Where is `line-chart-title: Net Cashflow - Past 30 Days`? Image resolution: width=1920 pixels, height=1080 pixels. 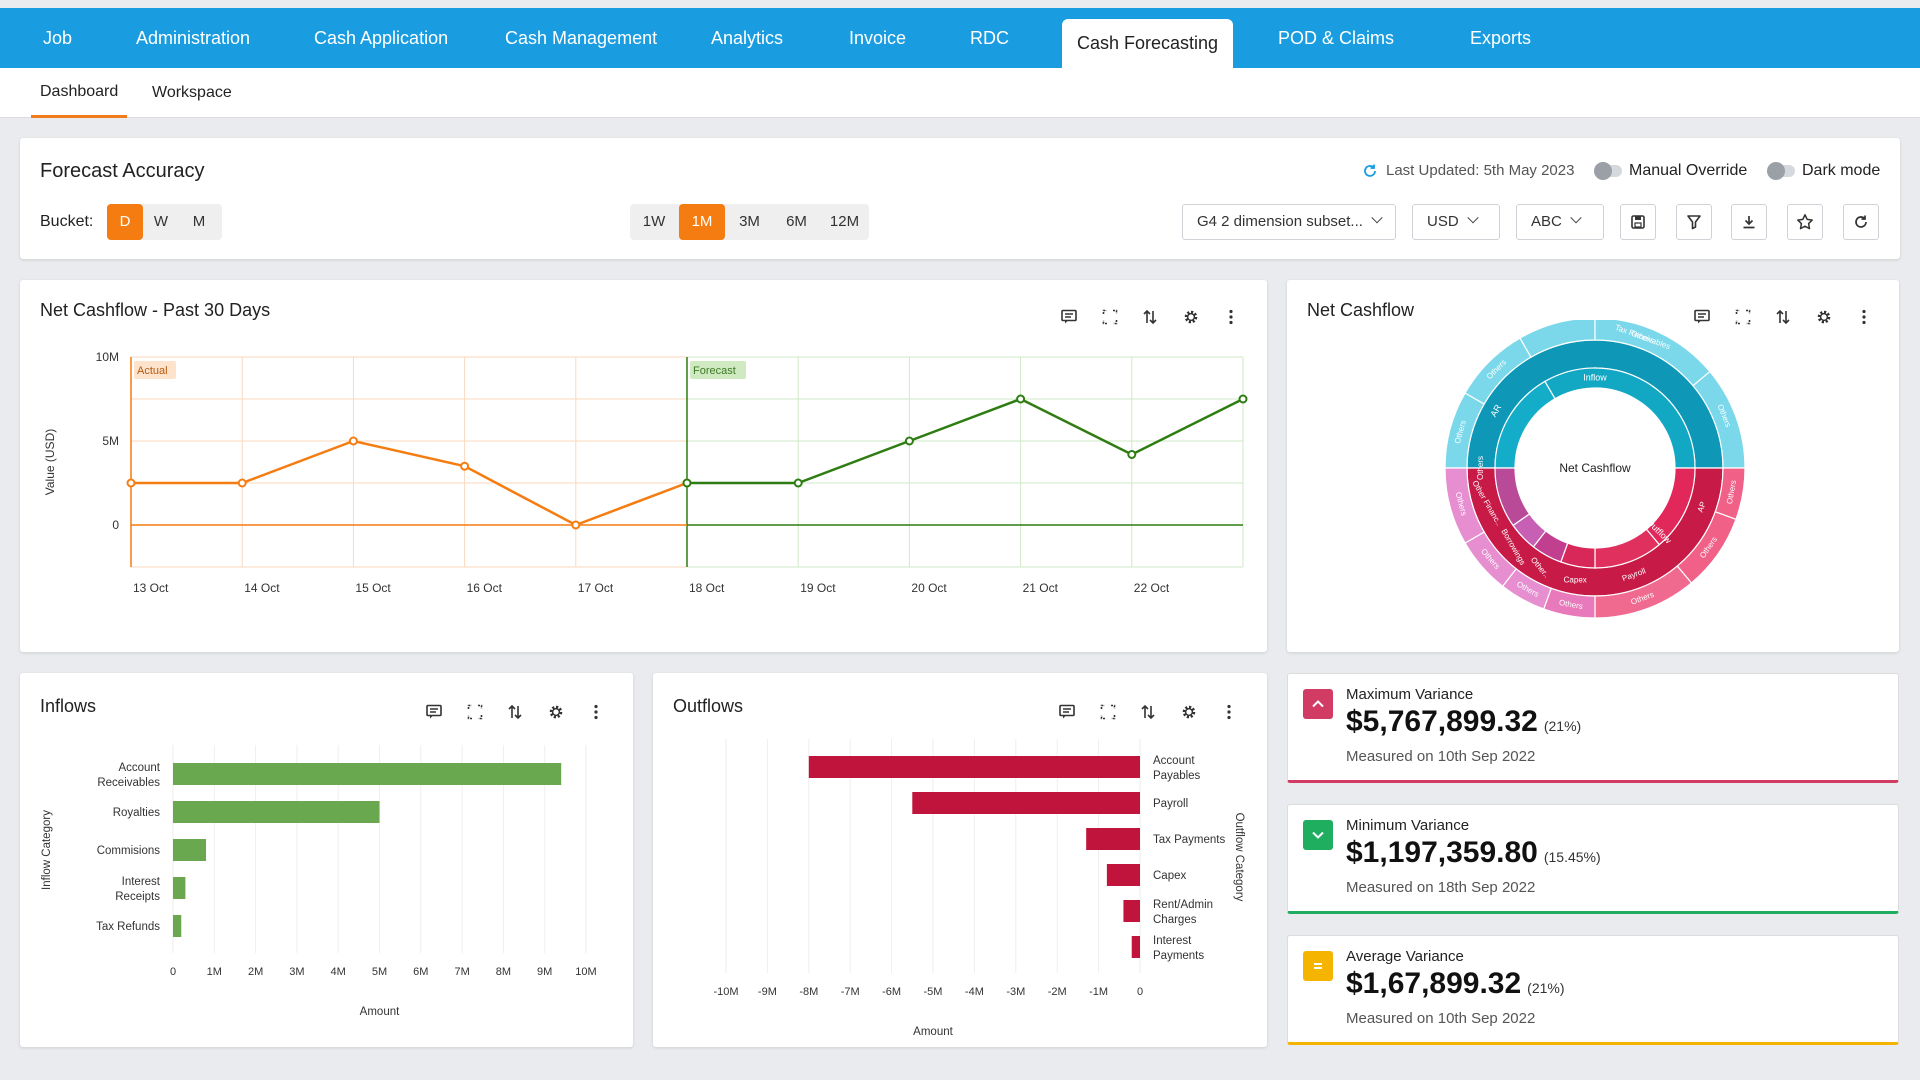 line-chart-title: Net Cashflow - Past 30 Days is located at coordinates (155, 310).